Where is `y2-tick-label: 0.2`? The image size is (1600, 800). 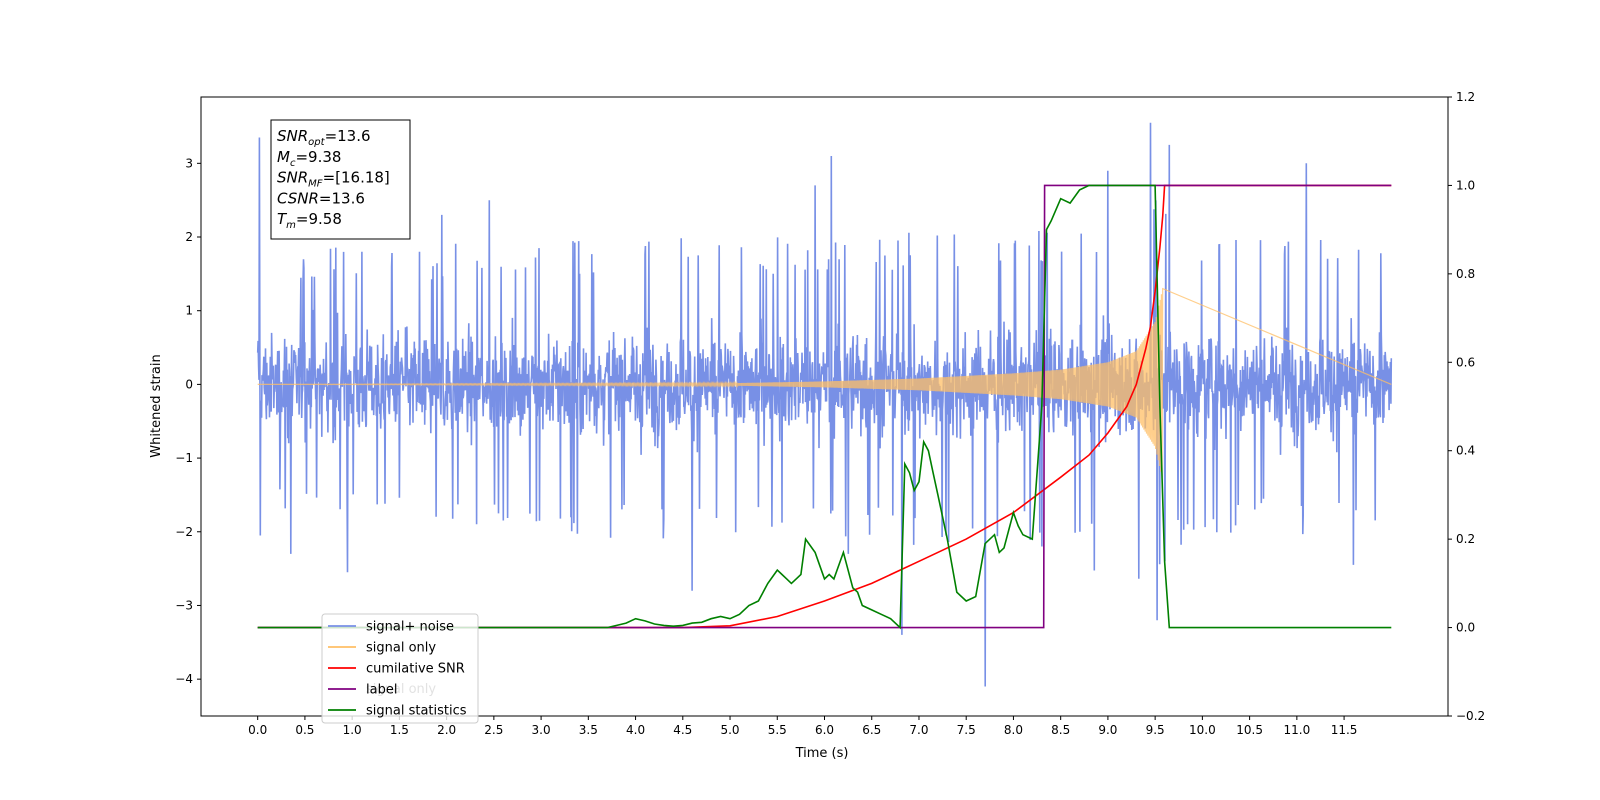
y2-tick-label: 0.2 is located at coordinates (1465, 539).